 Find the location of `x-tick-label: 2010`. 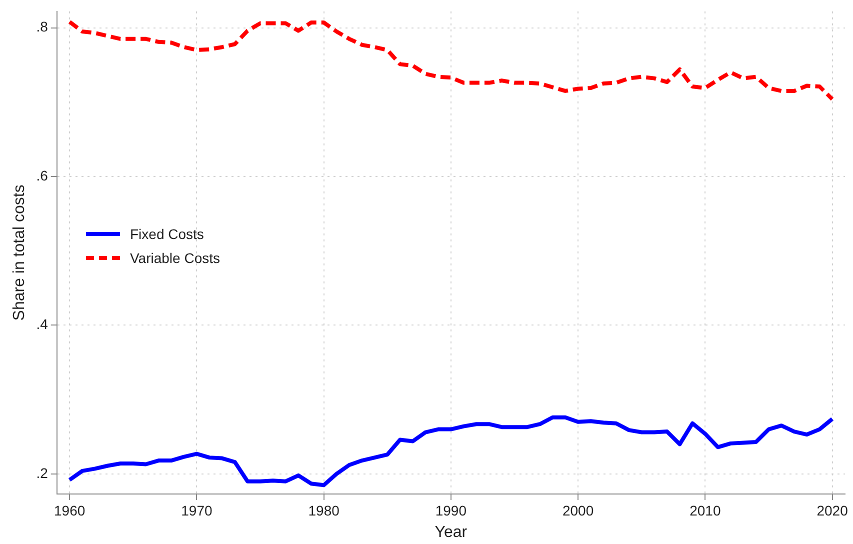

x-tick-label: 2010 is located at coordinates (705, 510).